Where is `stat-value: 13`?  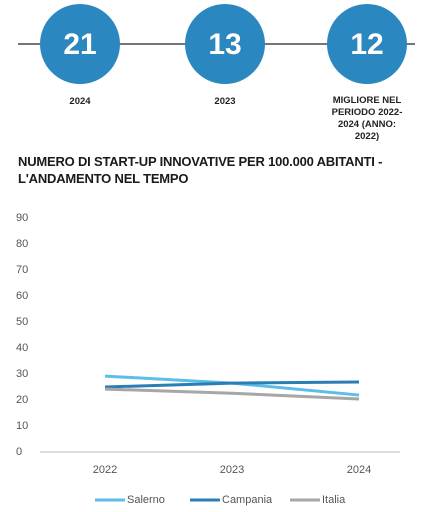
stat-value: 13 is located at coordinates (224, 44).